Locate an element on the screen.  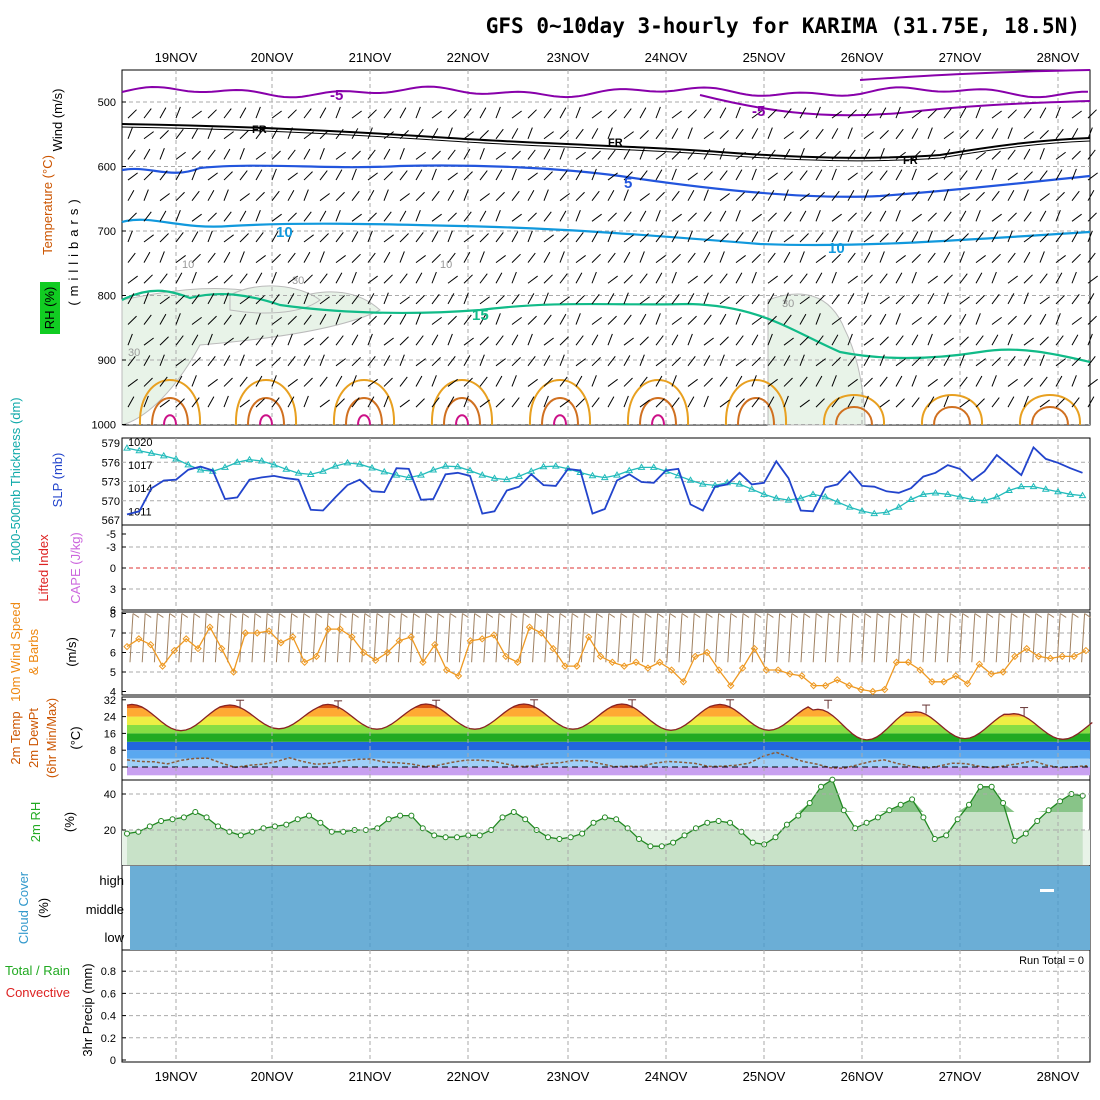
contour-label-freezing-b: FR is located at coordinates (615, 143).